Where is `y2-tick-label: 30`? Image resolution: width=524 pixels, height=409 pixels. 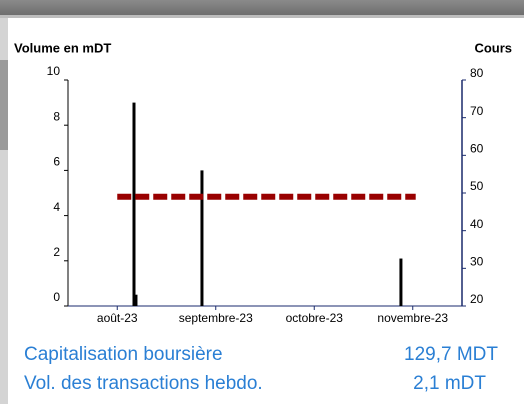 y2-tick-label: 30 is located at coordinates (477, 262).